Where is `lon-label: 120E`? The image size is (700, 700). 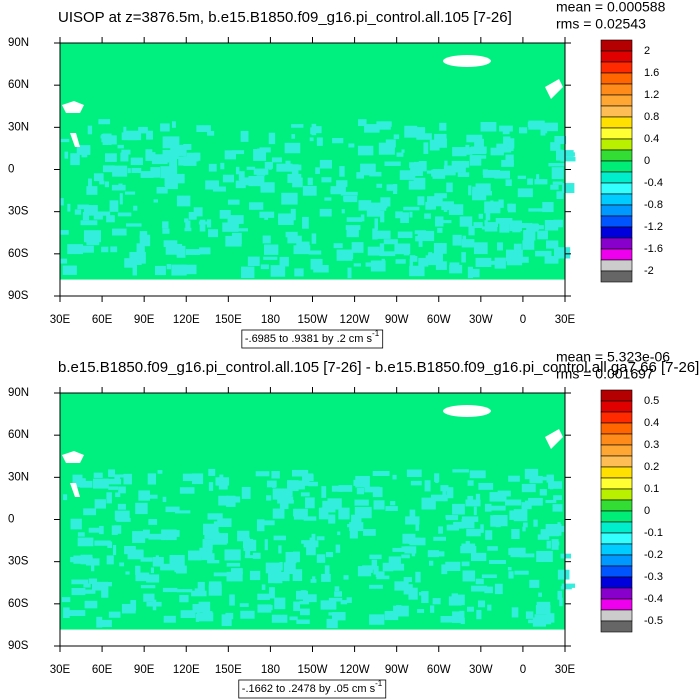 lon-label: 120E is located at coordinates (186, 320).